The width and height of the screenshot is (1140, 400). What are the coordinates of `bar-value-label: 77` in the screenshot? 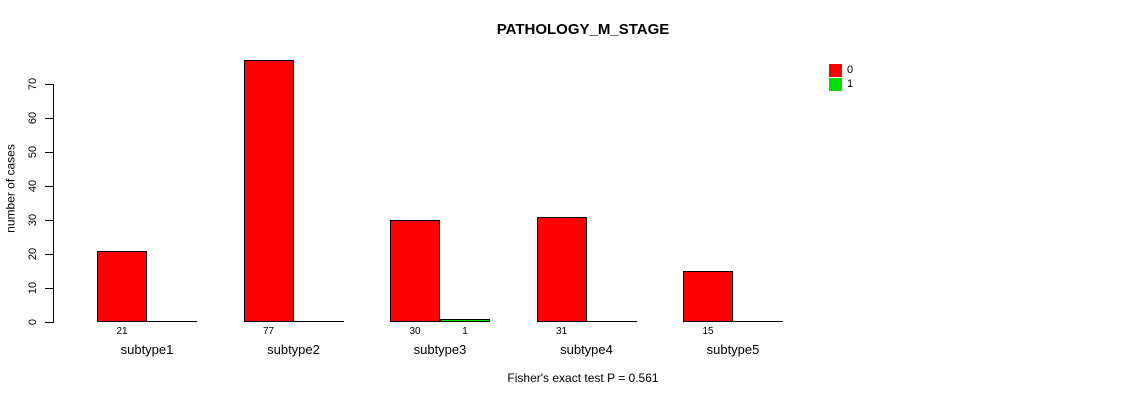 It's located at (268, 331).